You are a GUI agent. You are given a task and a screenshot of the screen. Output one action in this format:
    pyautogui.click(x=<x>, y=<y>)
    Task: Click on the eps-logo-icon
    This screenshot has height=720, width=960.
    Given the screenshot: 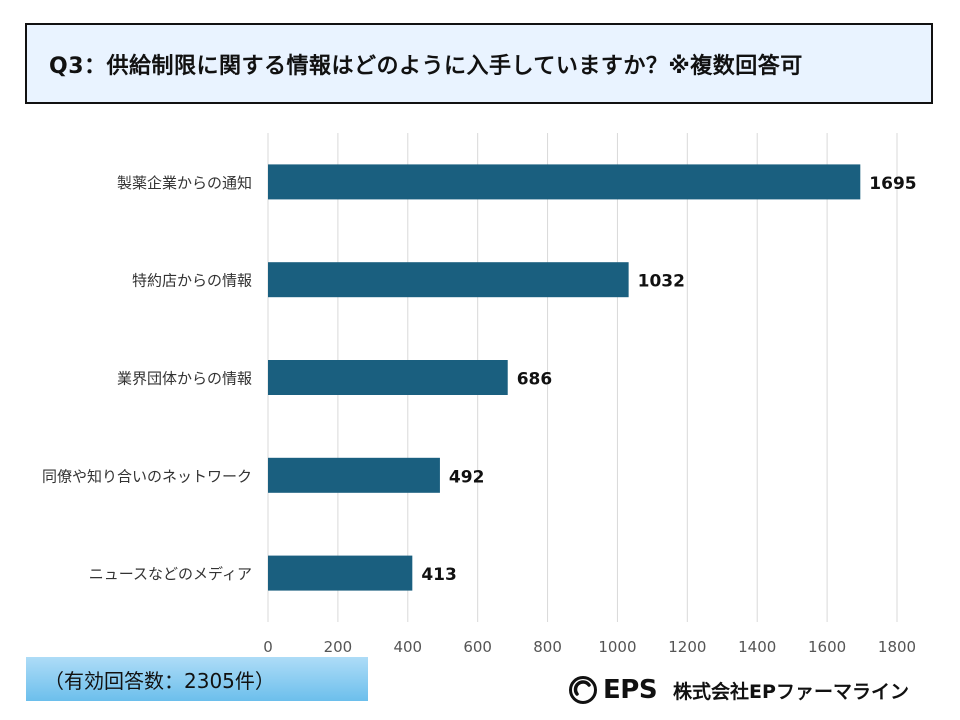 What is the action you would take?
    pyautogui.click(x=583, y=690)
    